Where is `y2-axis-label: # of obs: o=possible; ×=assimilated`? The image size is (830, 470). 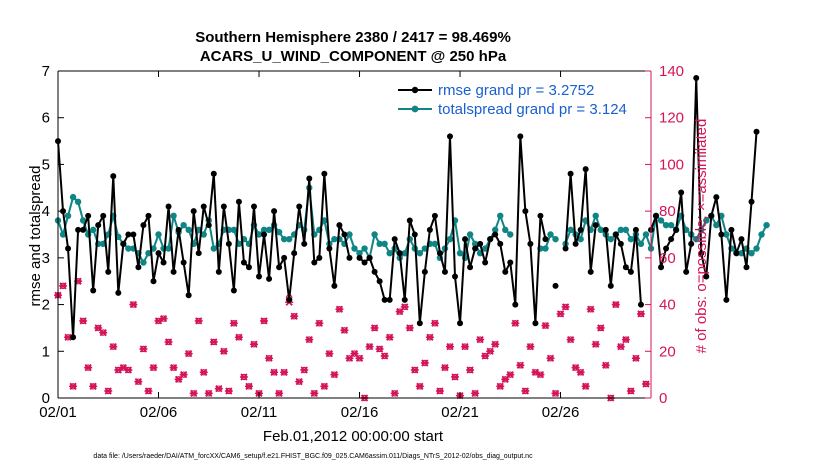 y2-axis-label: # of obs: o=possible; ×=assimilated is located at coordinates (701, 236).